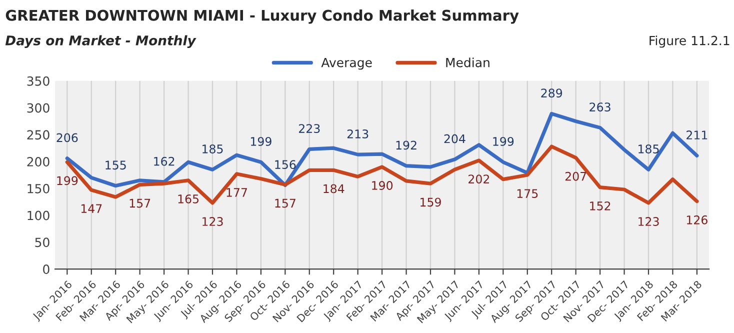  What do you see at coordinates (690, 42) in the screenshot?
I see `caption: Figure 11.2.1` at bounding box center [690, 42].